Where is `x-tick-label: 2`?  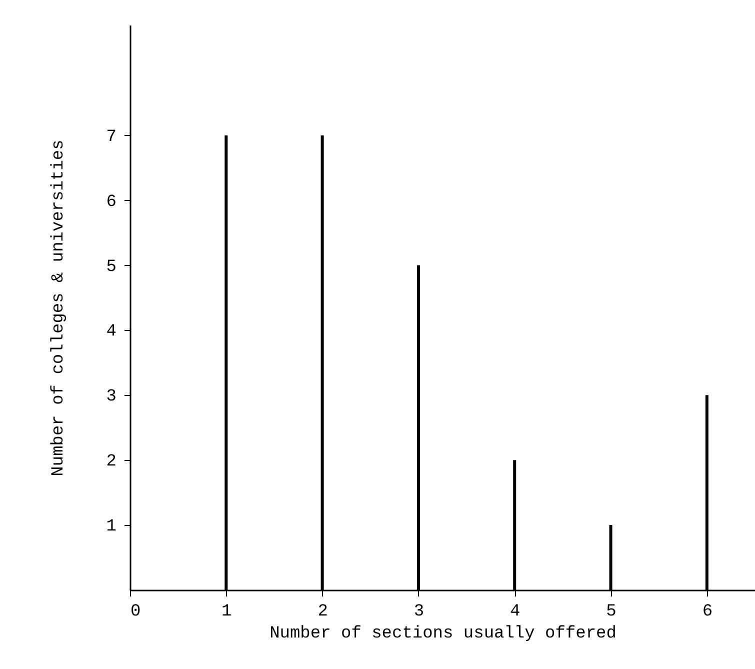 x-tick-label: 2 is located at coordinates (323, 612).